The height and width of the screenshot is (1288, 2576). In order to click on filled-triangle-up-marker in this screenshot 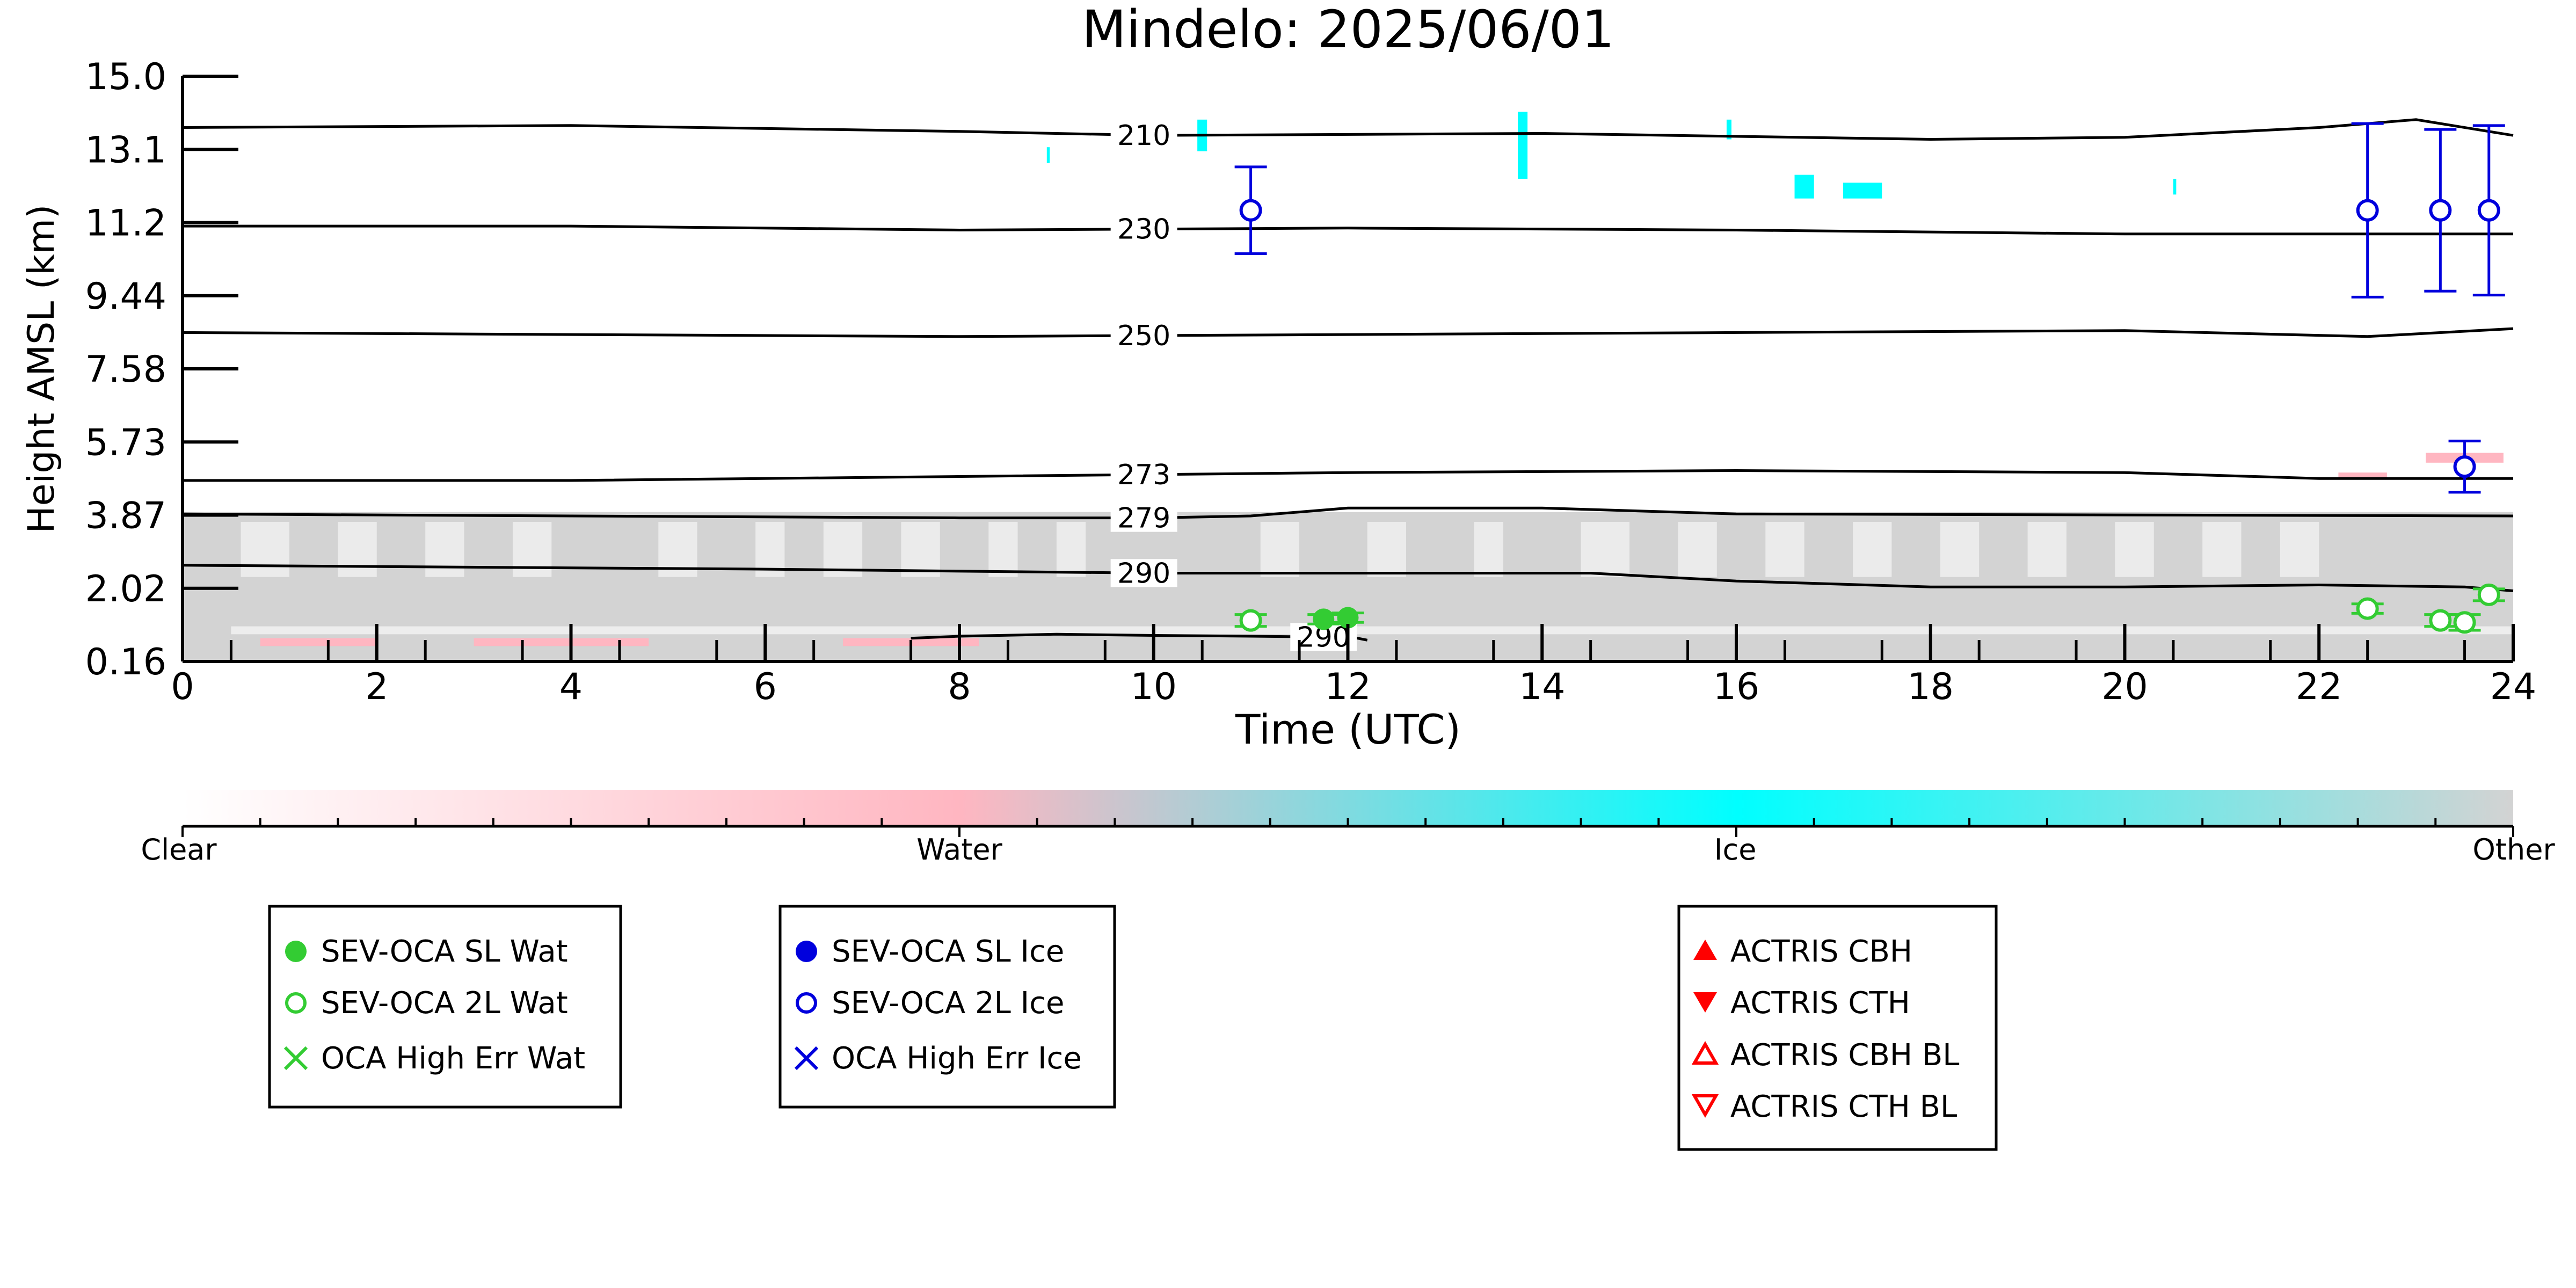, I will do `click(1705, 950)`.